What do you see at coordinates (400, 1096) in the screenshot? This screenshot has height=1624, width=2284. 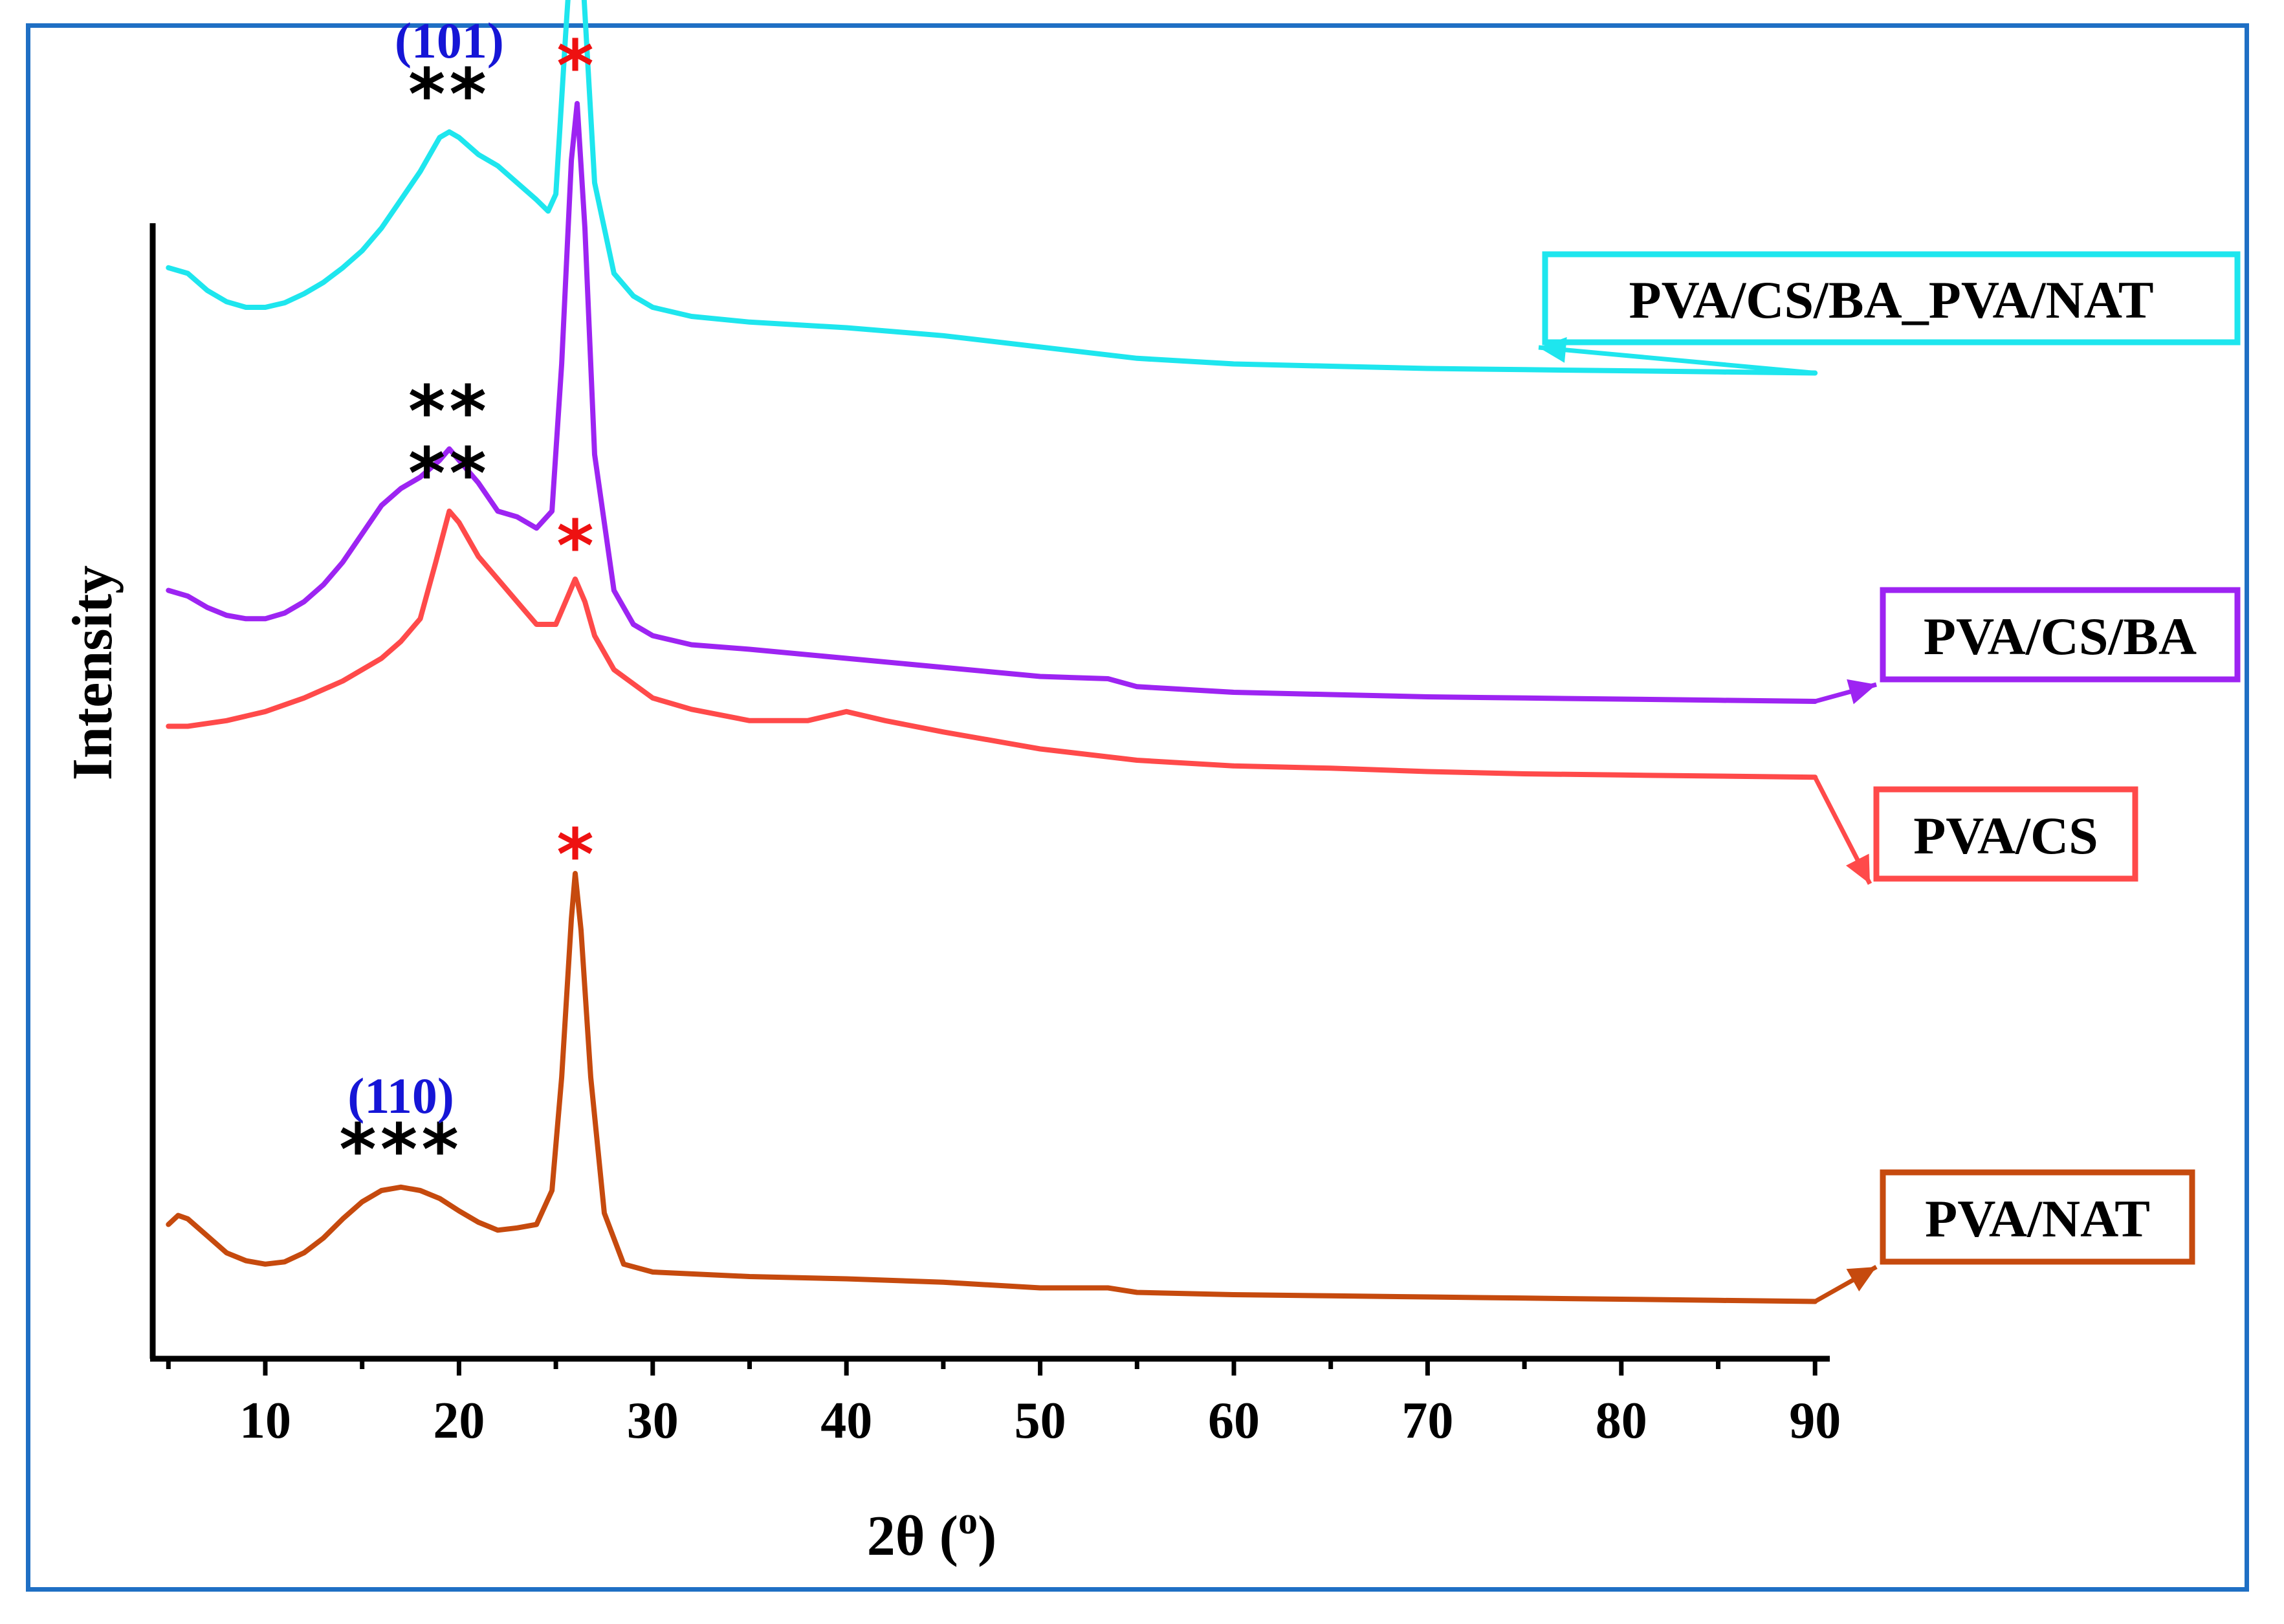 I see `miller-index-label: (110)` at bounding box center [400, 1096].